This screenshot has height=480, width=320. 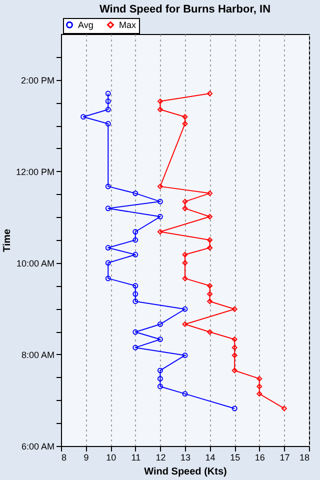 What do you see at coordinates (304, 457) in the screenshot?
I see `x-tick-label: 18` at bounding box center [304, 457].